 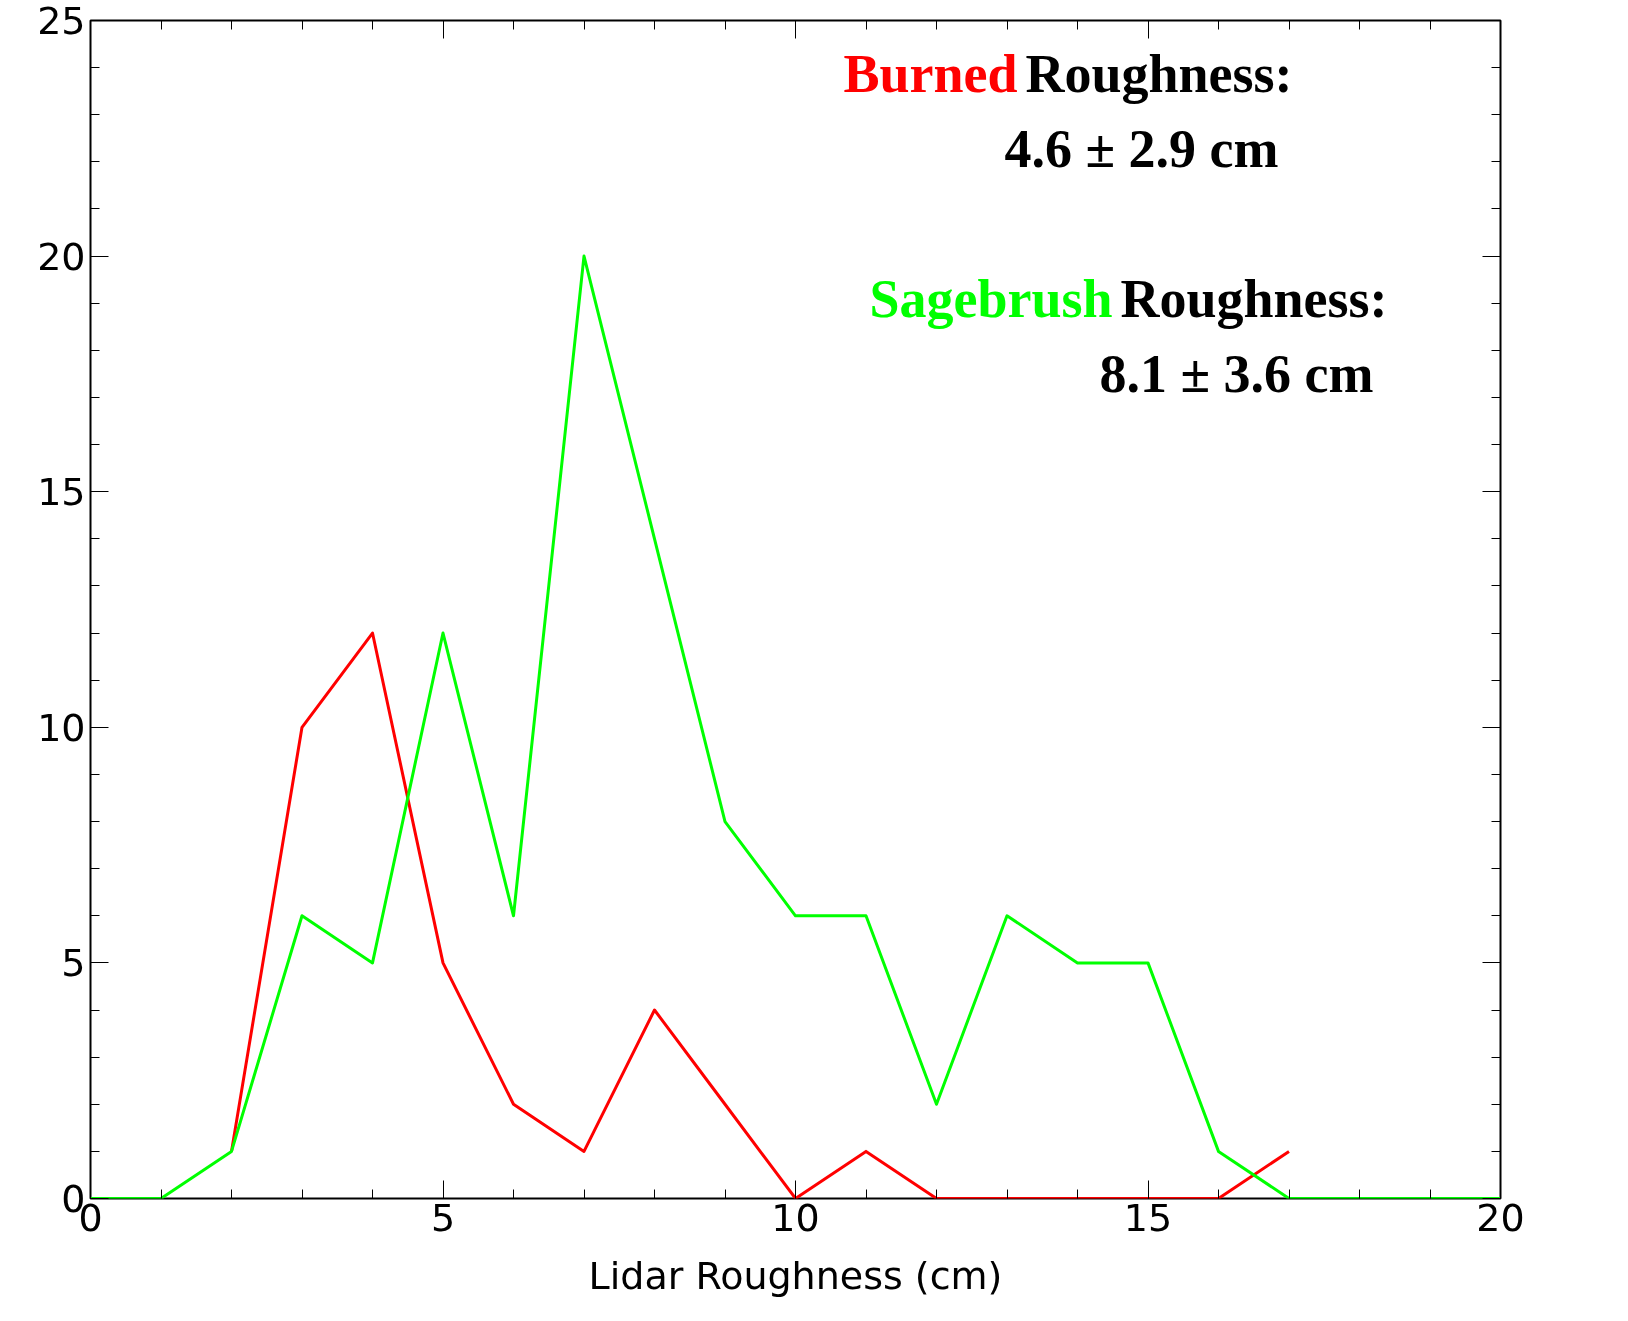 What do you see at coordinates (443, 1217) in the screenshot?
I see `x-tick-label: 5` at bounding box center [443, 1217].